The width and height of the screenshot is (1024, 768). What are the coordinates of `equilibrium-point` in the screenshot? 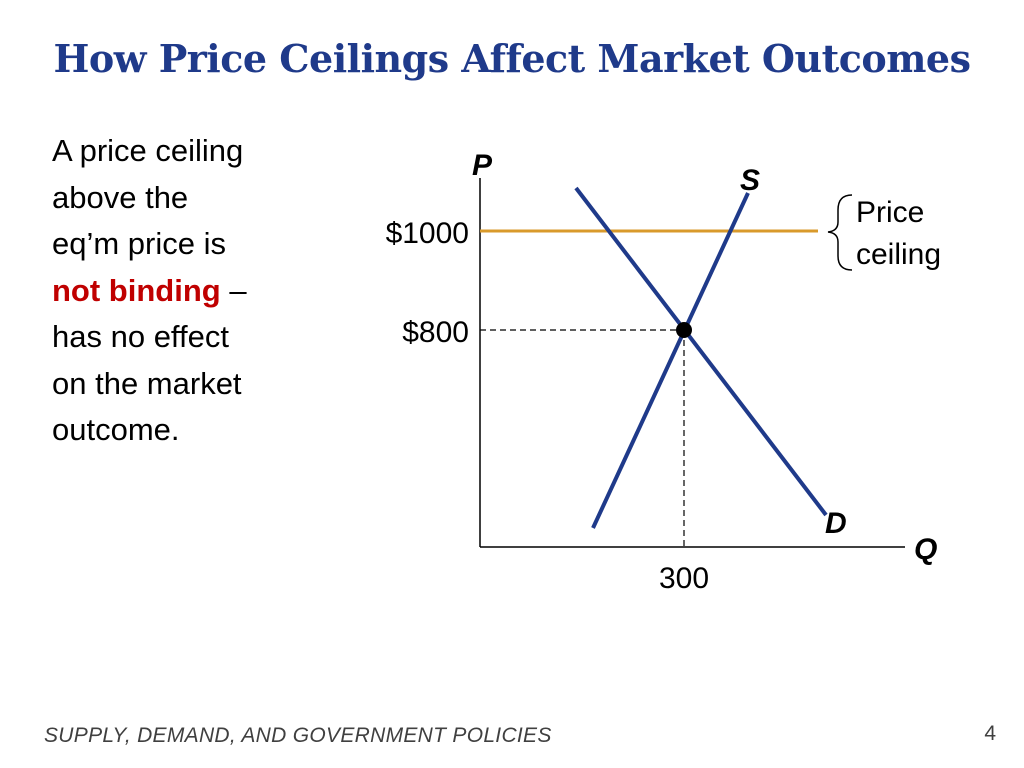 It's located at (684, 330).